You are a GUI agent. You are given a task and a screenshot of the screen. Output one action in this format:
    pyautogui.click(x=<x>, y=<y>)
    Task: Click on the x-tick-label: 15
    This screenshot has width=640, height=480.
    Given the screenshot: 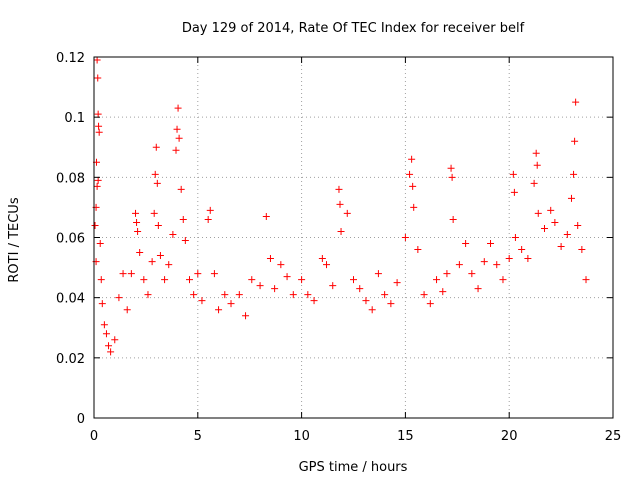 What is the action you would take?
    pyautogui.click(x=405, y=436)
    